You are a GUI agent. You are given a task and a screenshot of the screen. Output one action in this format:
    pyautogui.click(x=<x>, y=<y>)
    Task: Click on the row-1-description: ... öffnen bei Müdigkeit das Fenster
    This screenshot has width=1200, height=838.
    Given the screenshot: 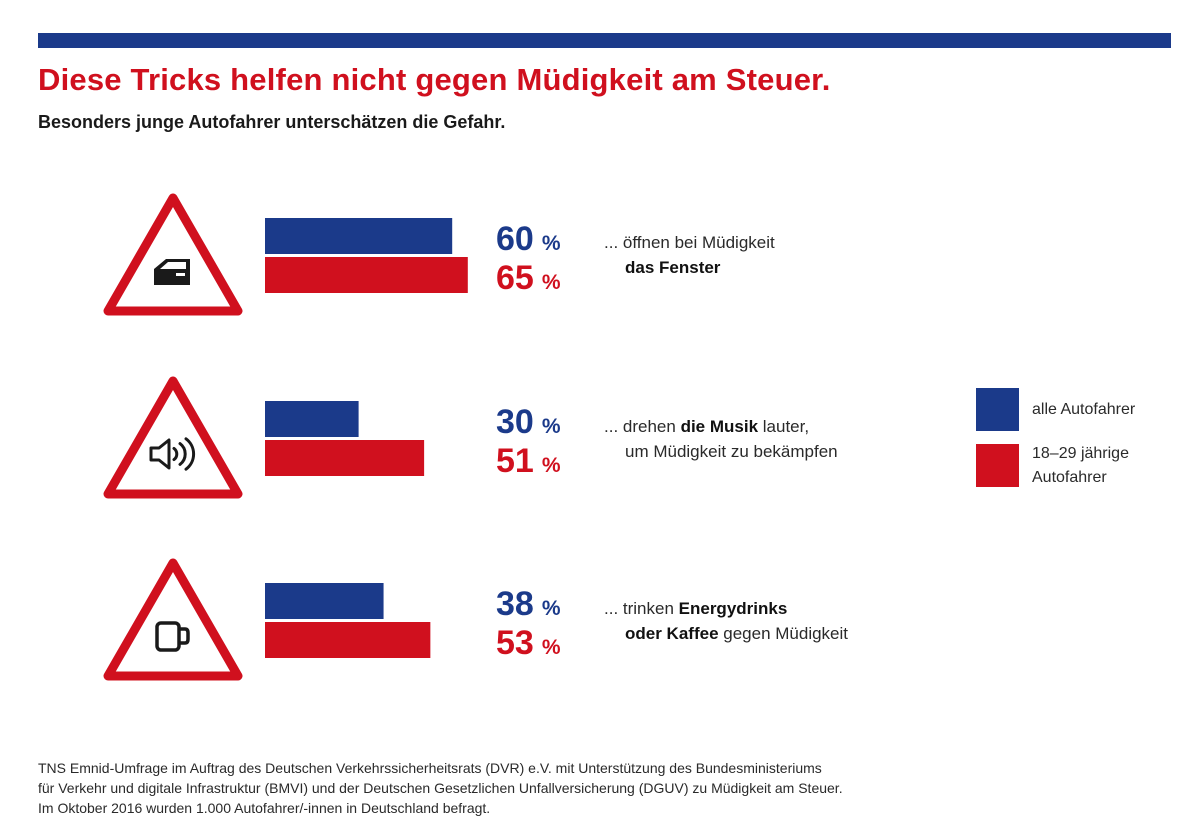 What is the action you would take?
    pyautogui.click(x=689, y=255)
    